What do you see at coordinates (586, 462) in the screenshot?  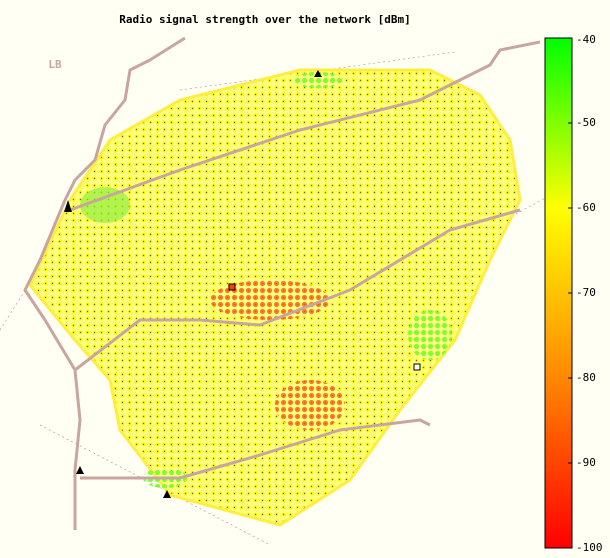 I see `colorbar-tick-label: -90` at bounding box center [586, 462].